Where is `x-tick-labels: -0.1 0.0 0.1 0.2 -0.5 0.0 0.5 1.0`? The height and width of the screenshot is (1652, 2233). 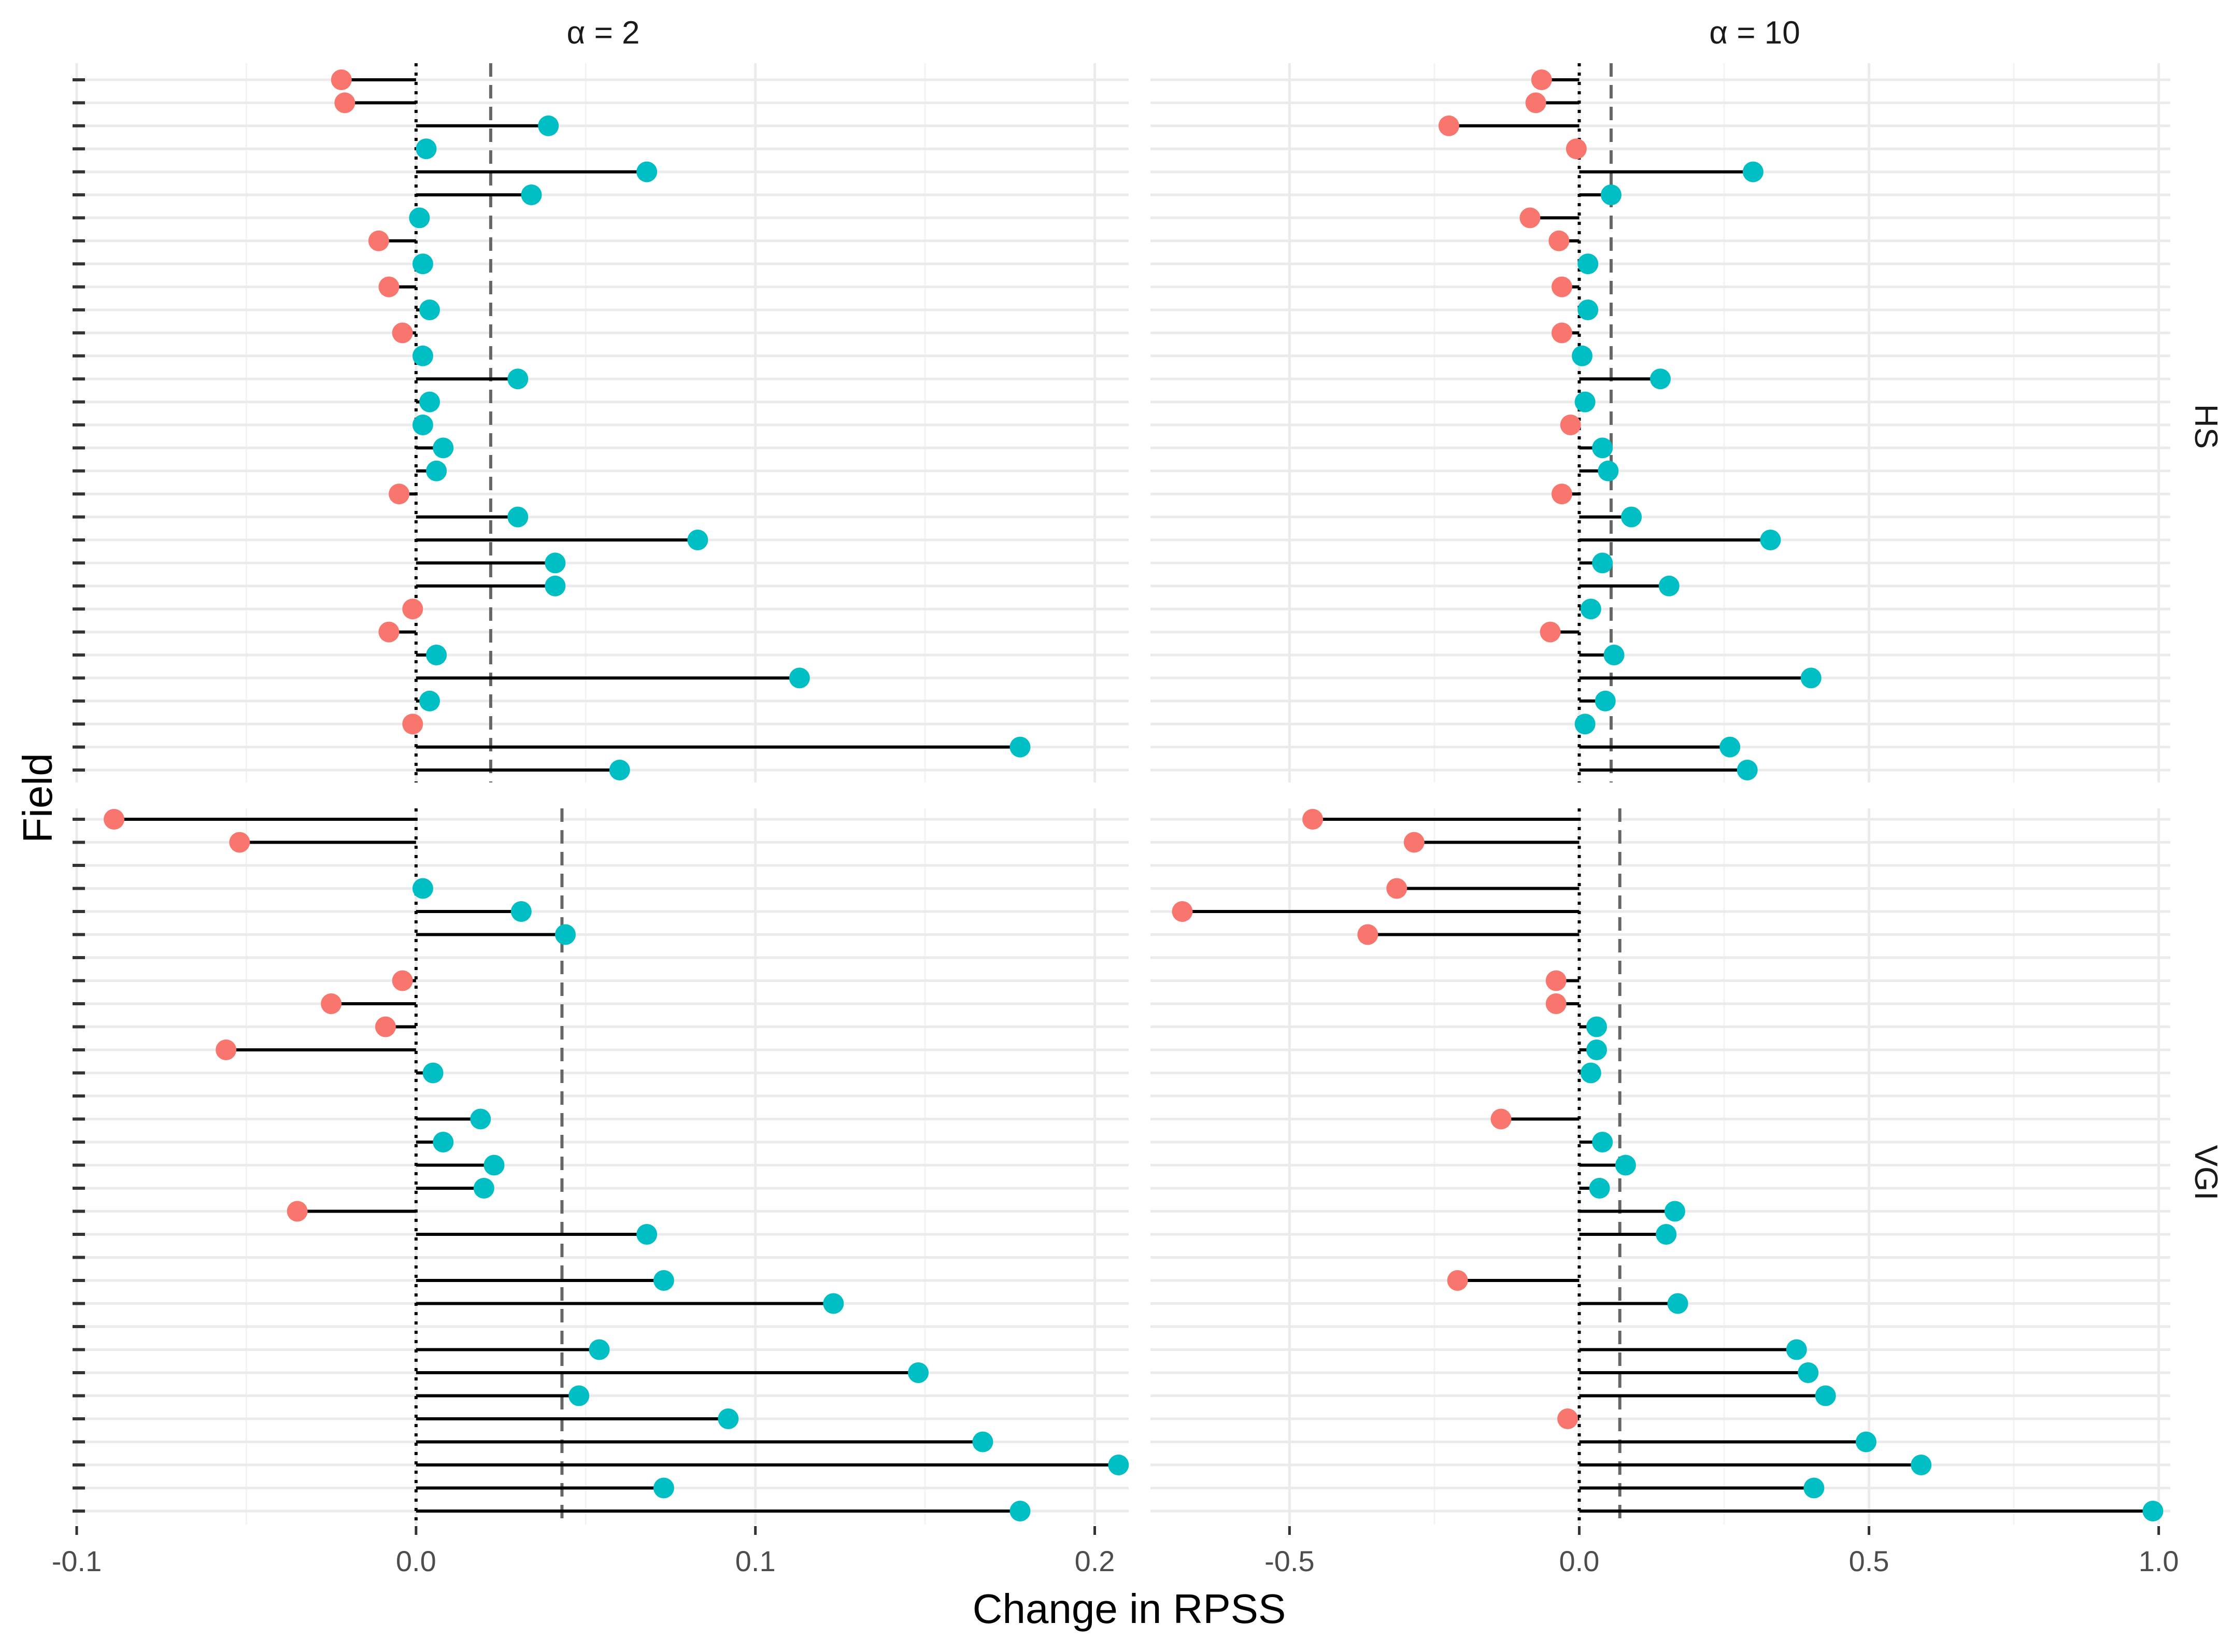 x-tick-labels: -0.1 0.0 0.1 0.2 -0.5 0.0 0.5 1.0 is located at coordinates (1115, 1551).